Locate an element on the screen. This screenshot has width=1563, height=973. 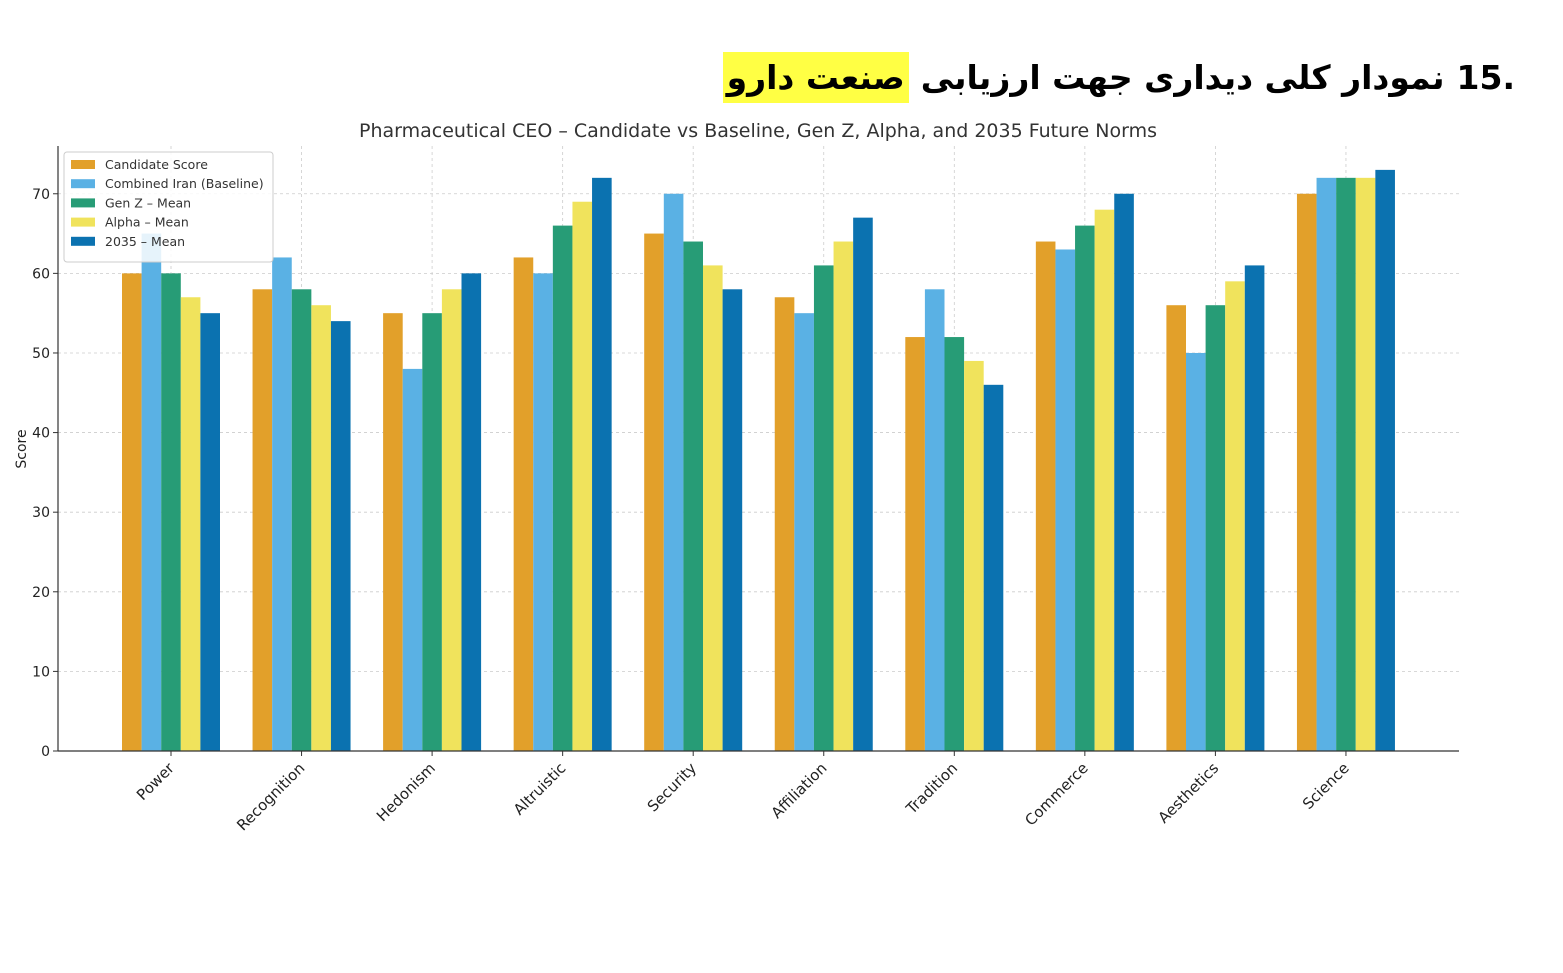
y-tick-label: 0 is located at coordinates (45, 752).